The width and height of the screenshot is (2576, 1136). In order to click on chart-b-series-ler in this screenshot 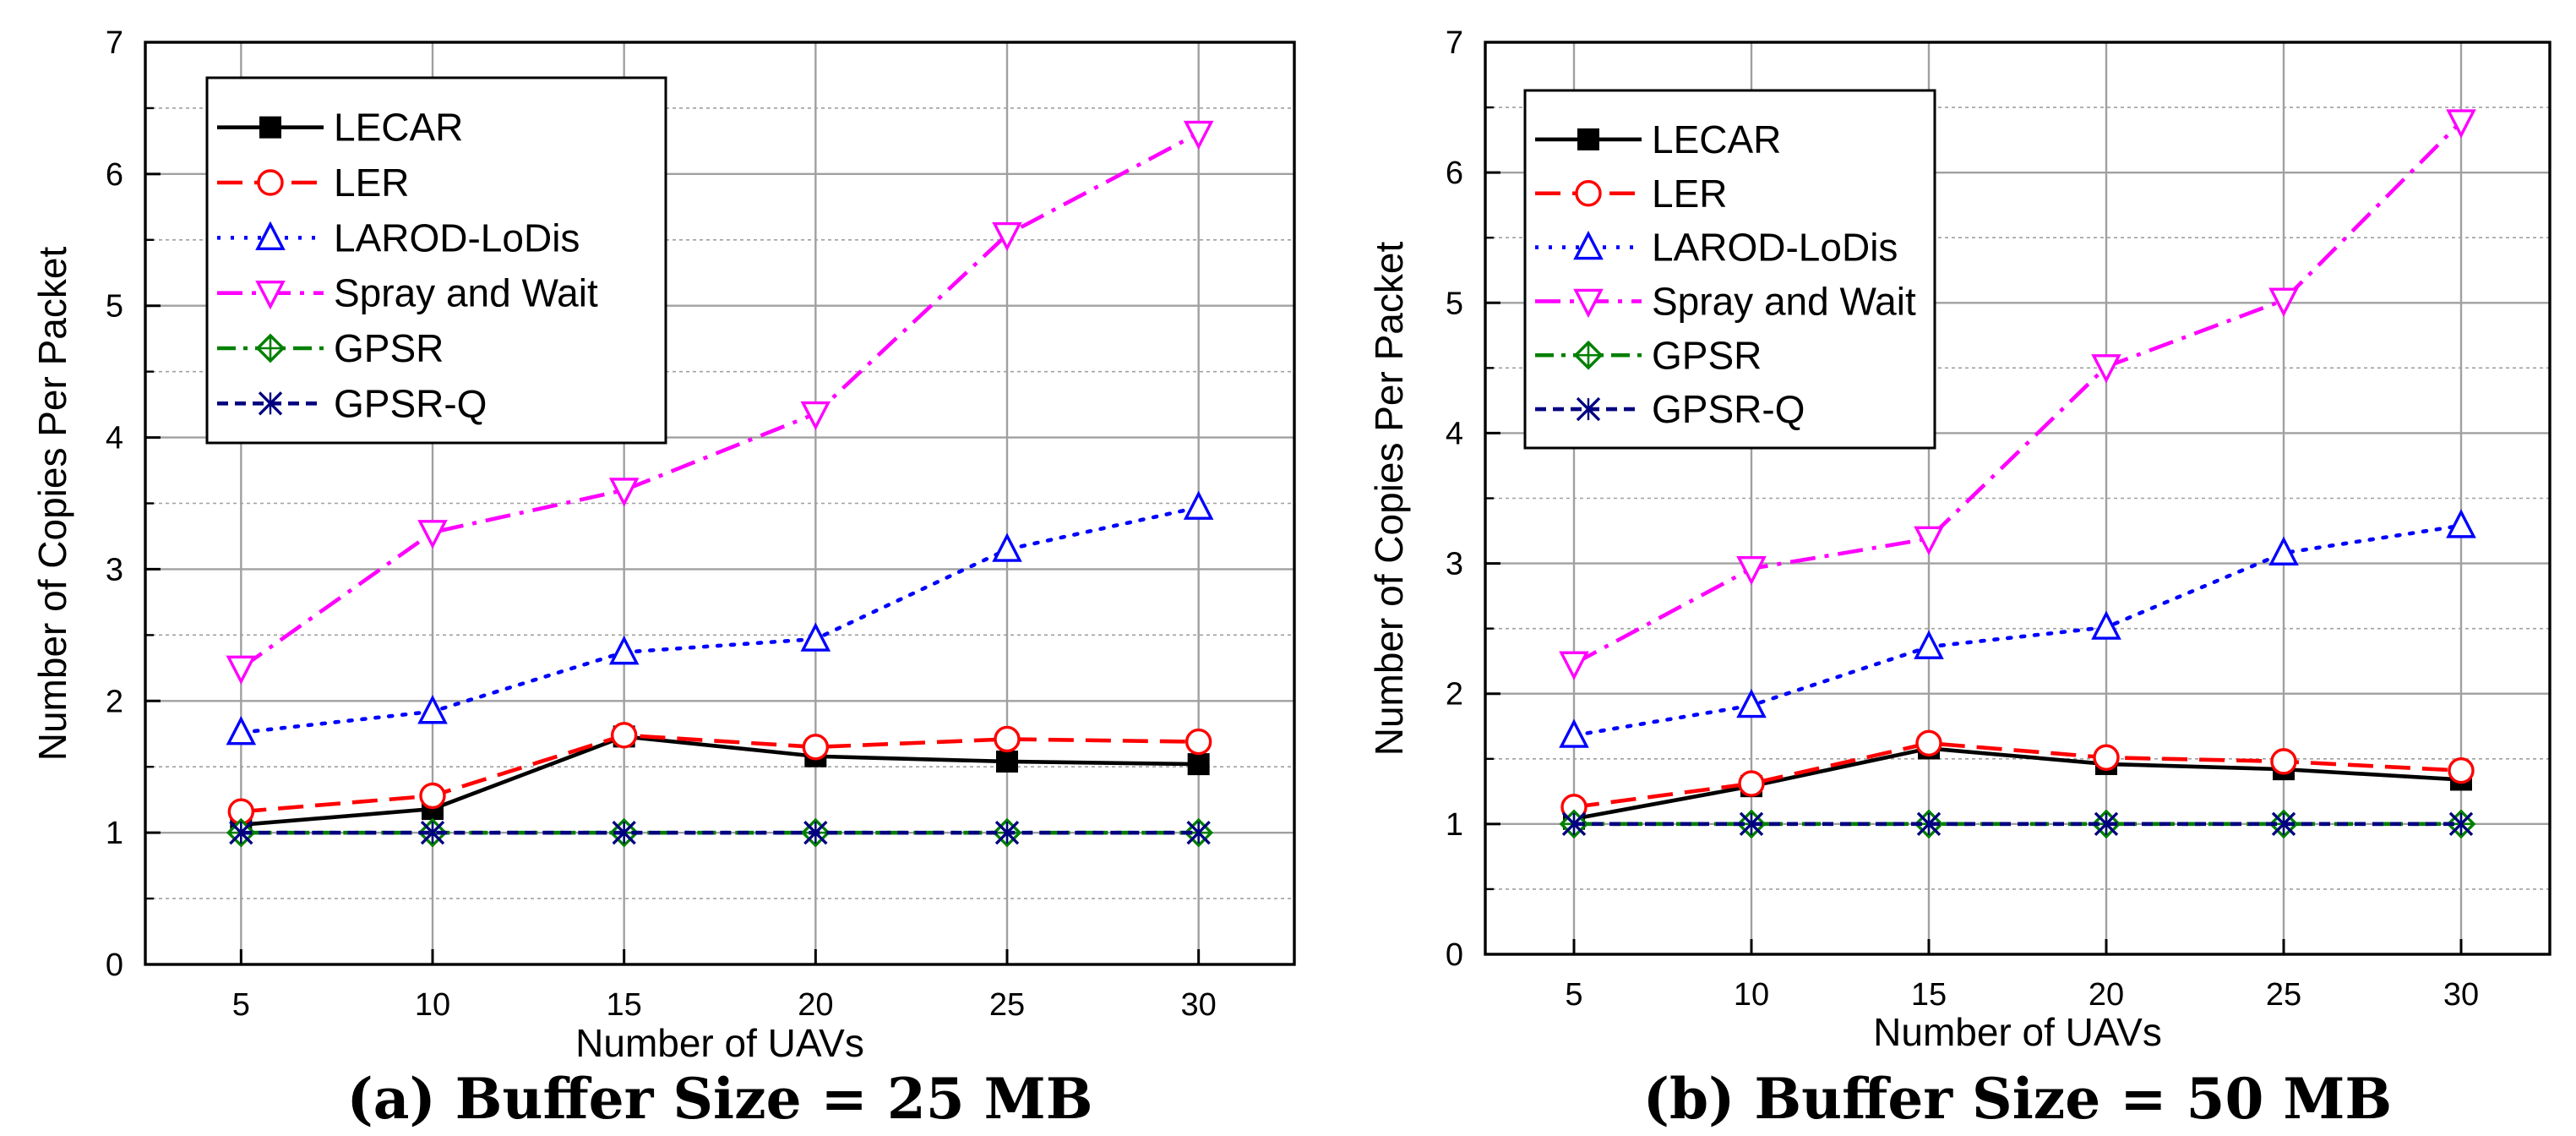, I will do `click(2017, 775)`.